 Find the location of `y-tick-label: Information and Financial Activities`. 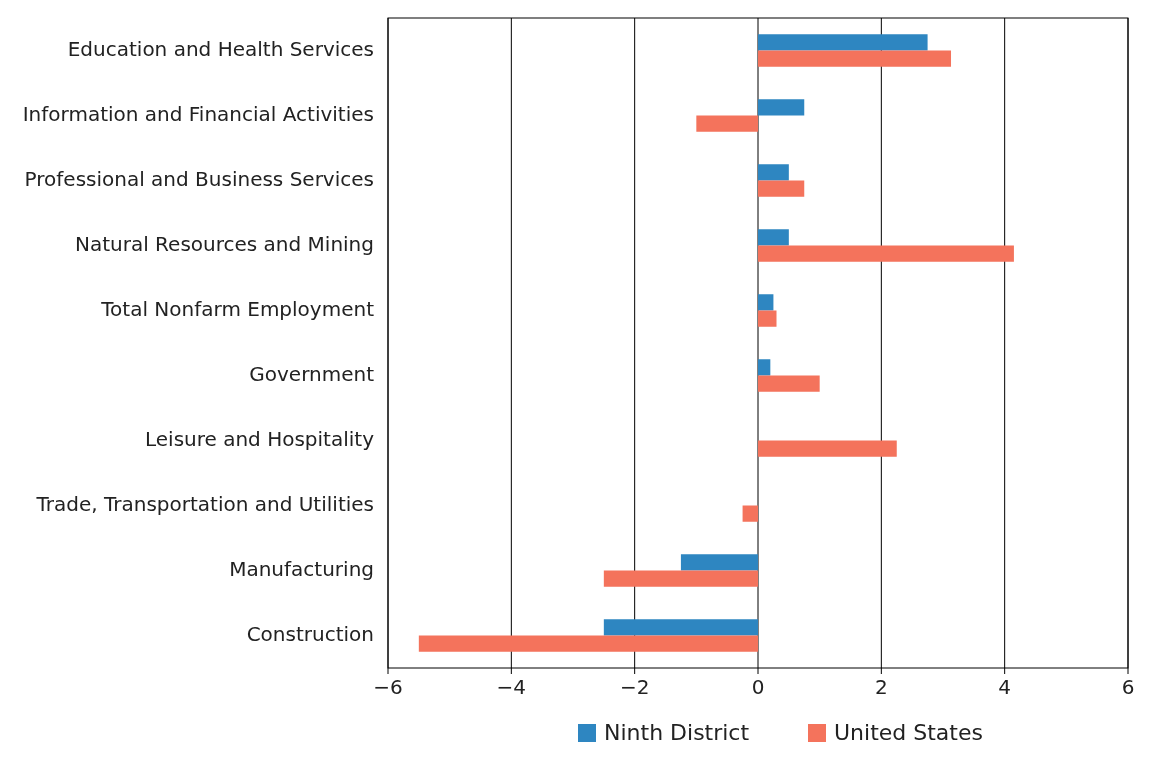

y-tick-label: Information and Financial Activities is located at coordinates (198, 114).